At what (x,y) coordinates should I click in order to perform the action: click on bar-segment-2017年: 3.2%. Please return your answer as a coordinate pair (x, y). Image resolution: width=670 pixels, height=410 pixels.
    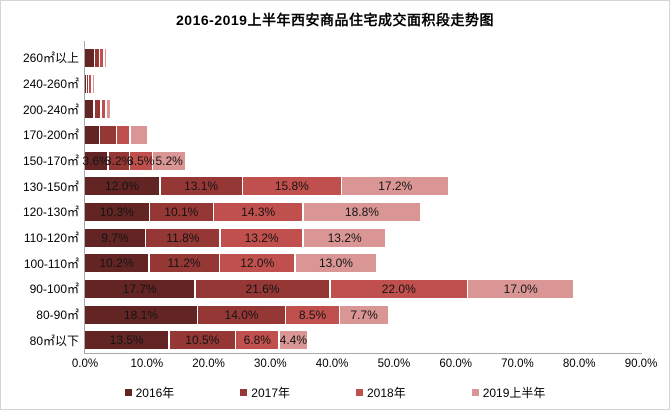
    Looking at the image, I should click on (118, 160).